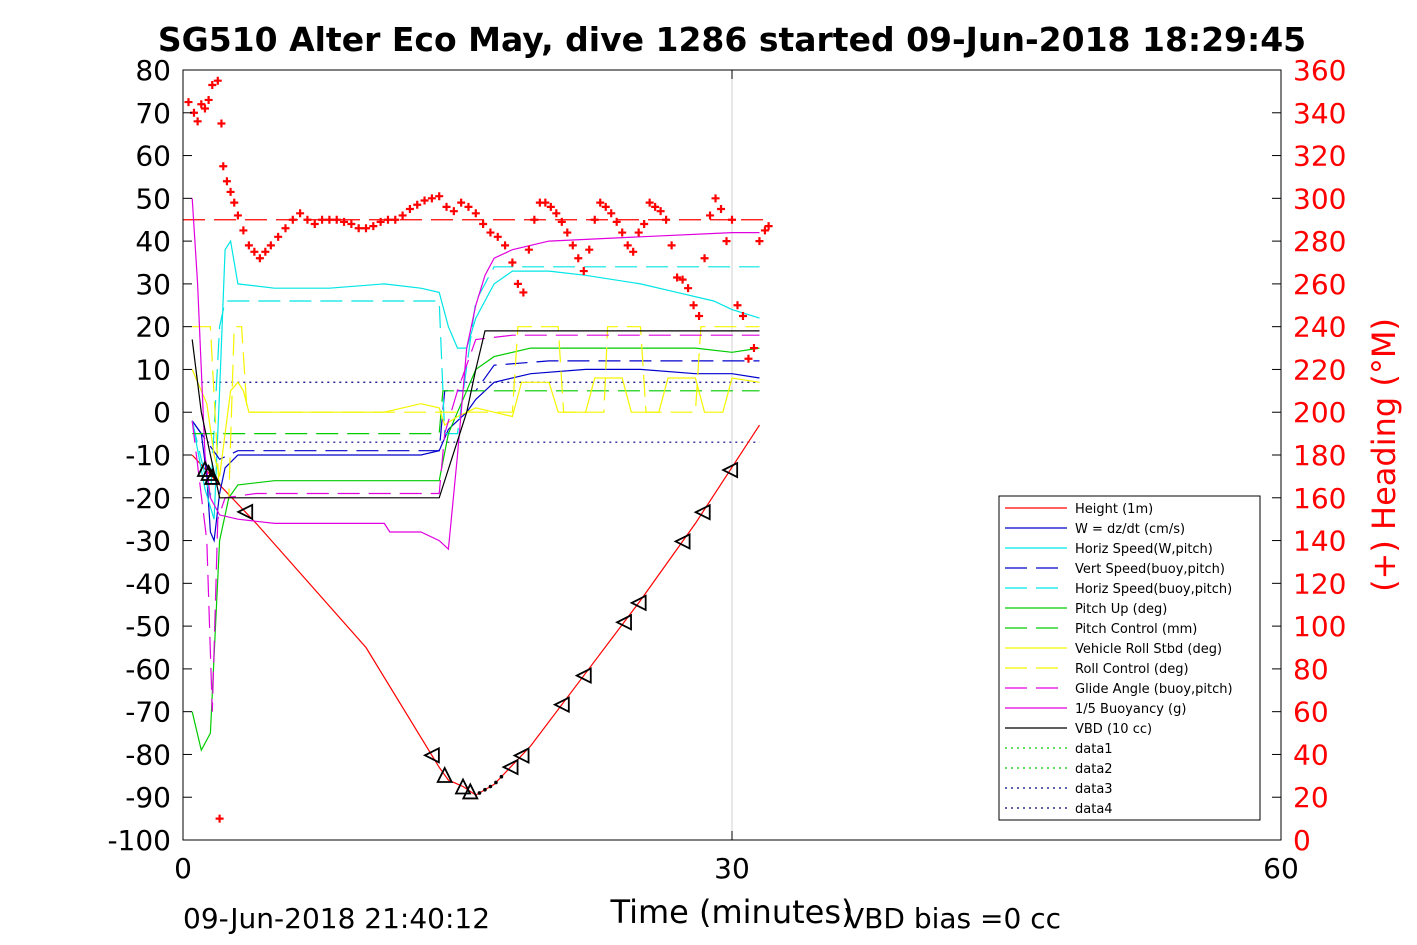 The height and width of the screenshot is (945, 1417). Describe the element at coordinates (183, 868) in the screenshot. I see `x-tick-label: 0` at that location.